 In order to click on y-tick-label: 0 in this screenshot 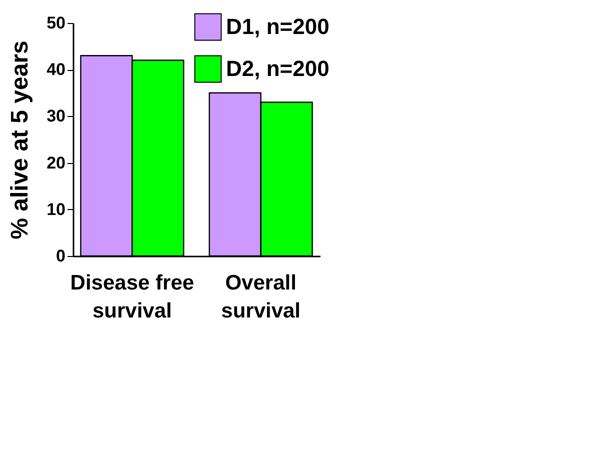, I will do `click(61, 256)`.